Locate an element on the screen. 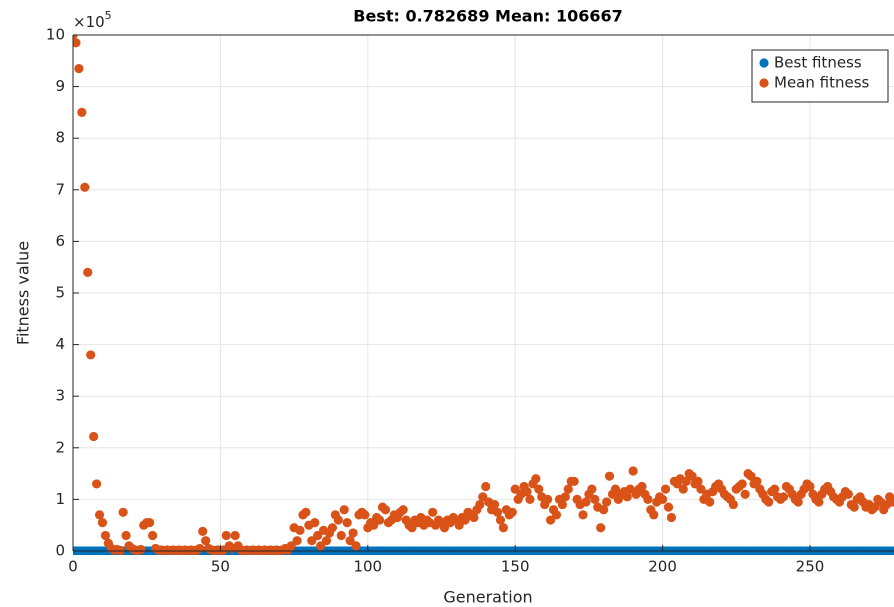  y-tick-label: 4 is located at coordinates (60, 344).